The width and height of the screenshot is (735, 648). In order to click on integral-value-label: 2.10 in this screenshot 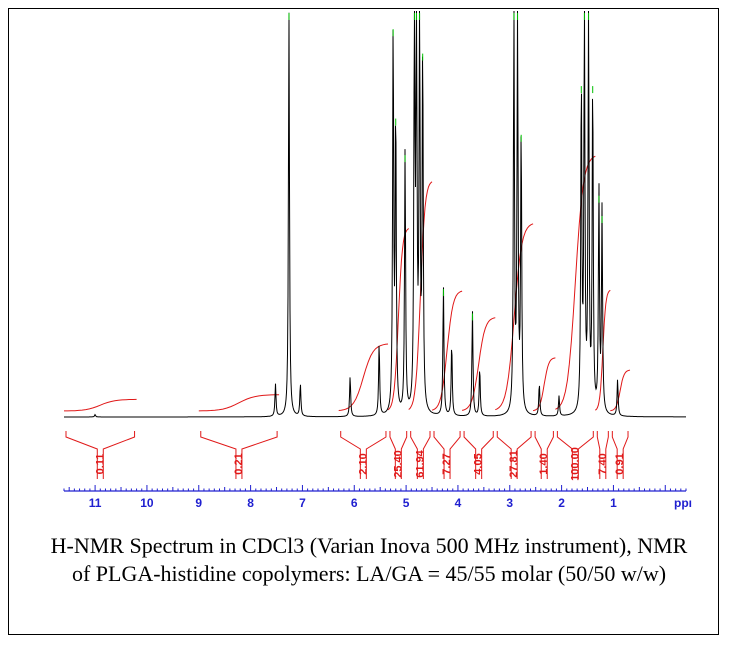, I will do `click(363, 463)`.